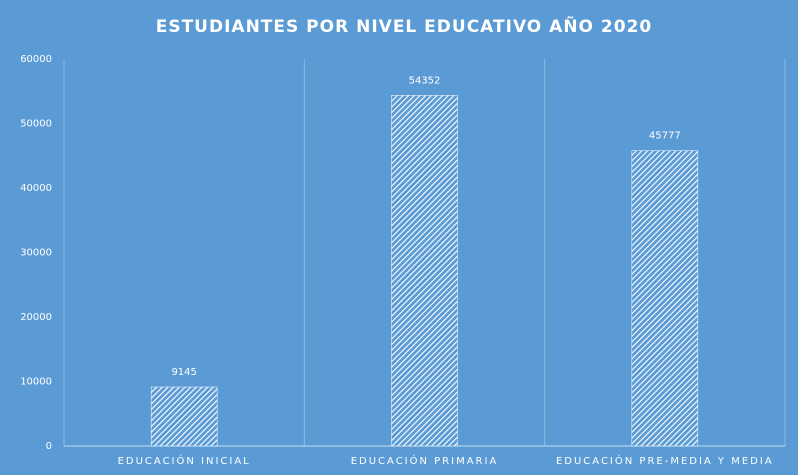  Describe the element at coordinates (36, 188) in the screenshot. I see `y-tick-label: 40000` at that location.